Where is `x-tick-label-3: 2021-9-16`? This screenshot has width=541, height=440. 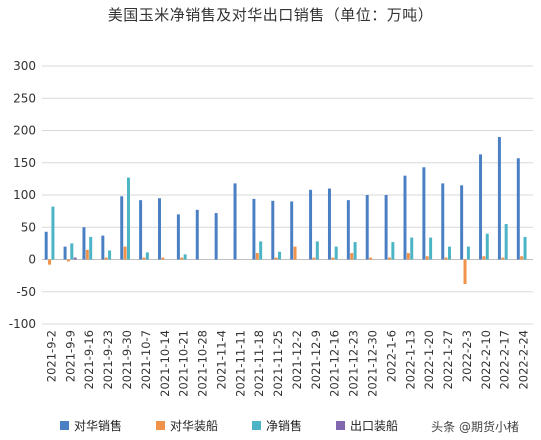
x-tick-label-3: 2021-9-16 is located at coordinates (89, 360).